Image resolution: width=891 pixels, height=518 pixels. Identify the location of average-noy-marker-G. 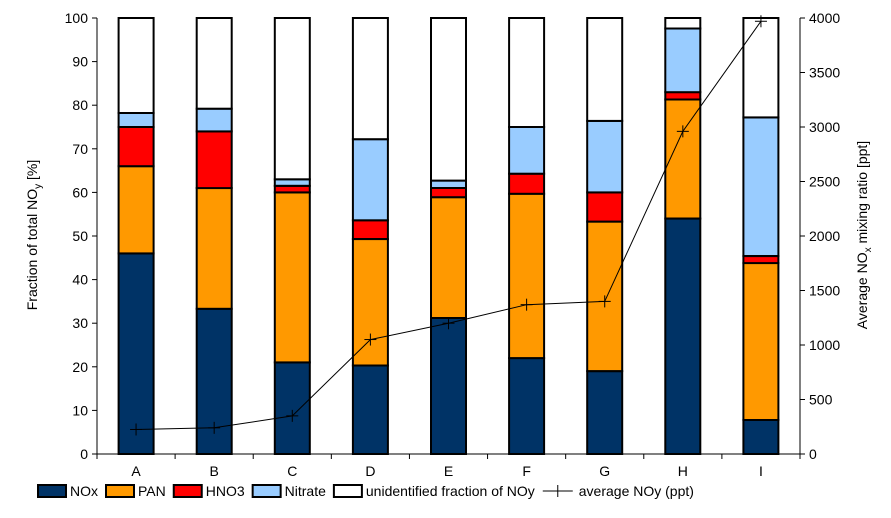
(604, 301).